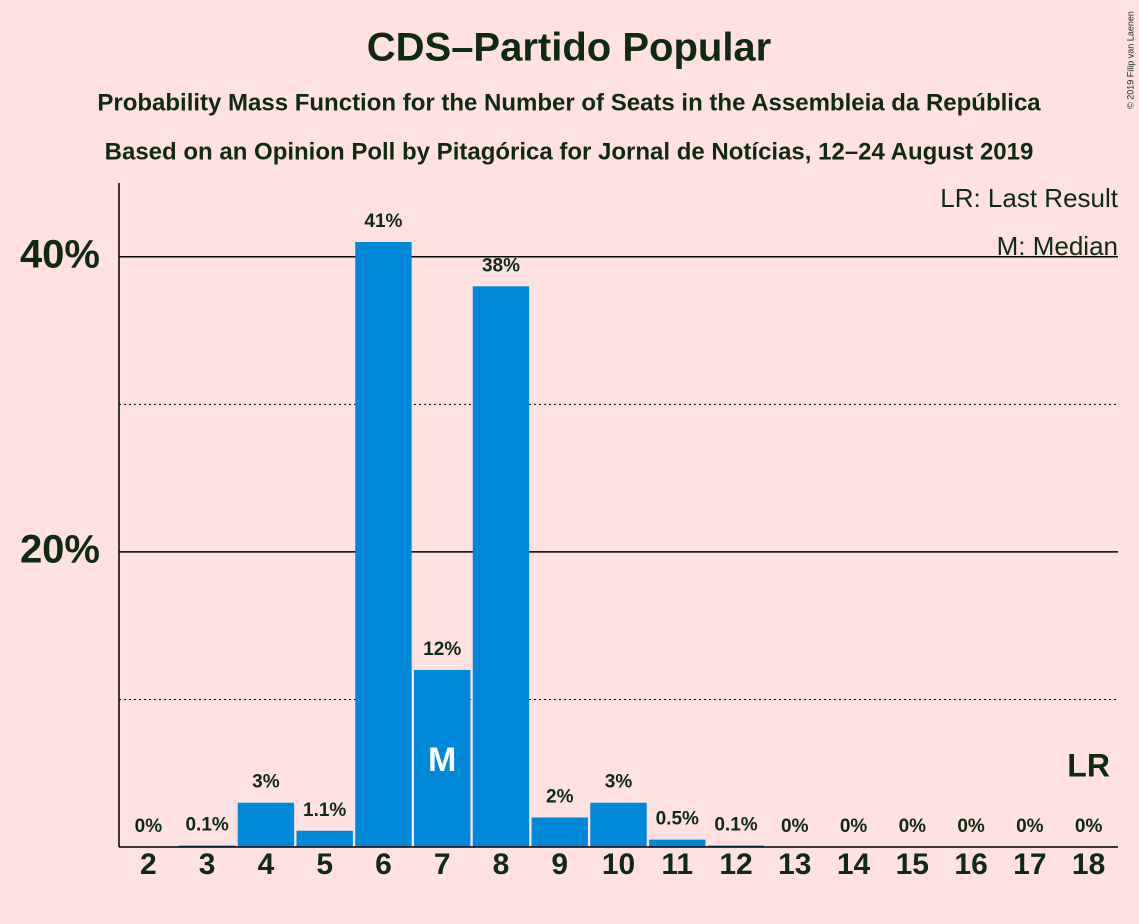  I want to click on value-label: 2%, so click(560, 797).